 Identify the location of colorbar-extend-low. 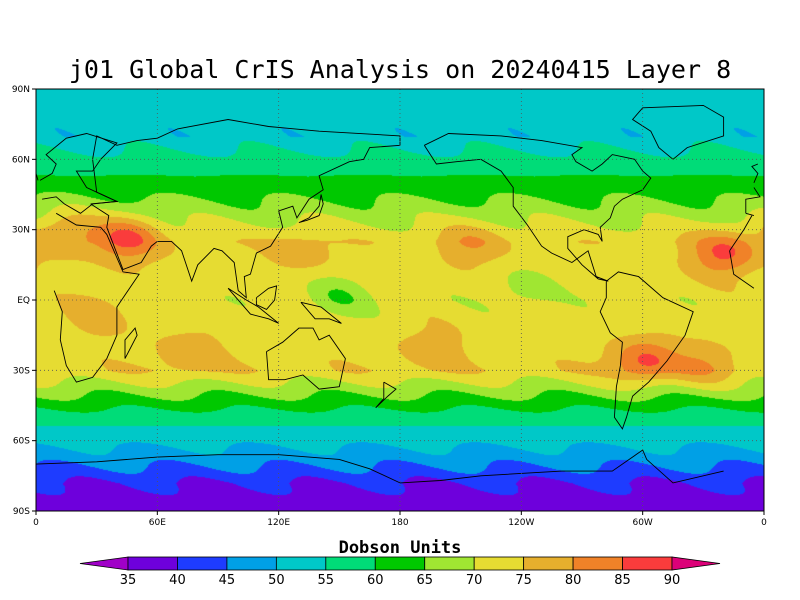
(104, 563).